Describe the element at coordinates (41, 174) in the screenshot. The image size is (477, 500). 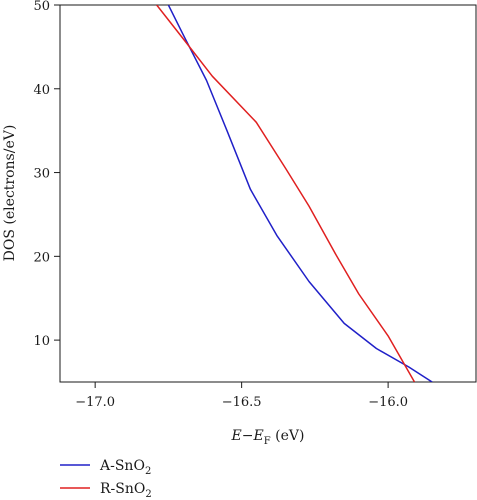
I see `y-tick-label: 30` at that location.